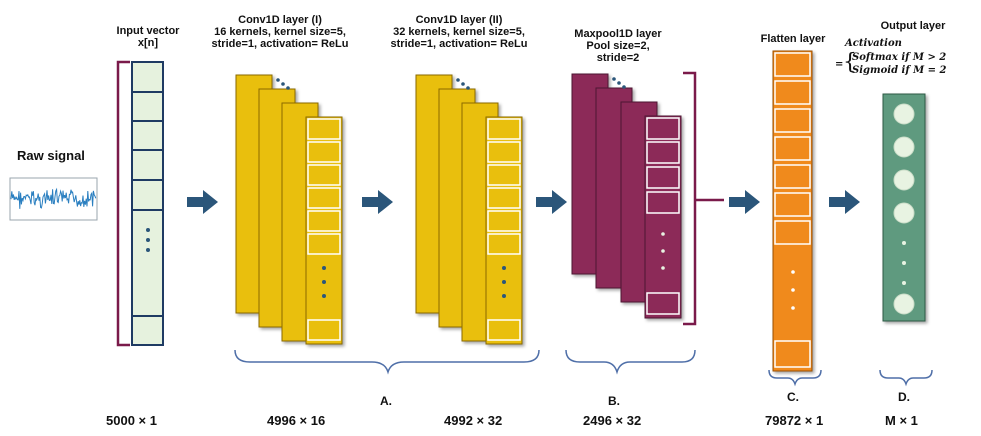 The height and width of the screenshot is (436, 981). What do you see at coordinates (630, 362) in the screenshot?
I see `bracket-b` at bounding box center [630, 362].